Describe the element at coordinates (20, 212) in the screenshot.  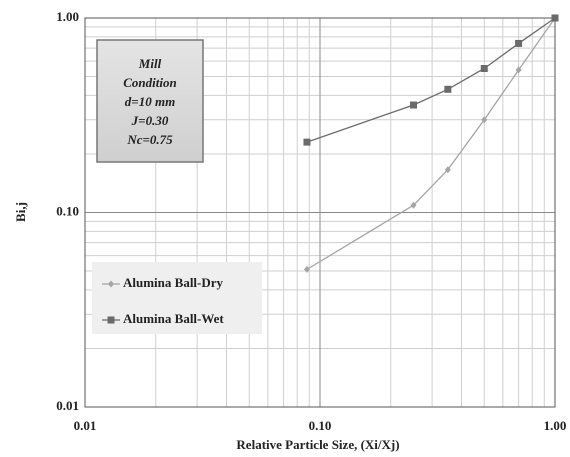
I see `y-axis-label: Bi,j` at that location.